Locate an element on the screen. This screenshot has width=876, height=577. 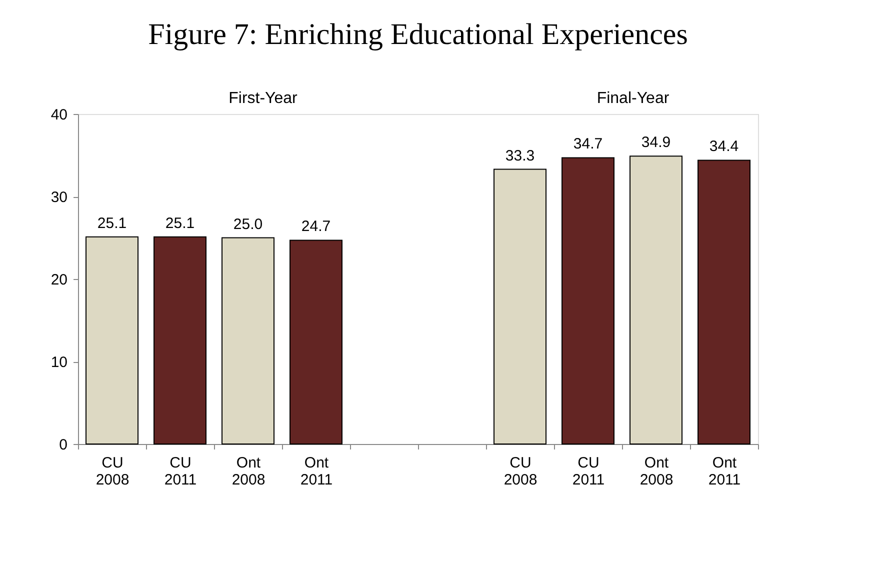
y-tick-label: 30 is located at coordinates (59, 197).